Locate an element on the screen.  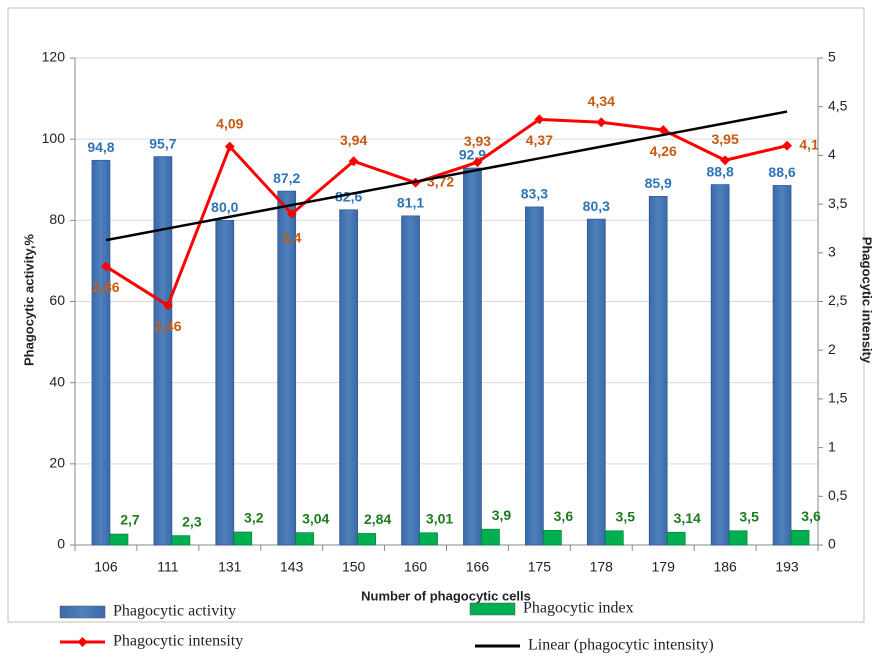
data-label: 92,9 is located at coordinates (472, 155).